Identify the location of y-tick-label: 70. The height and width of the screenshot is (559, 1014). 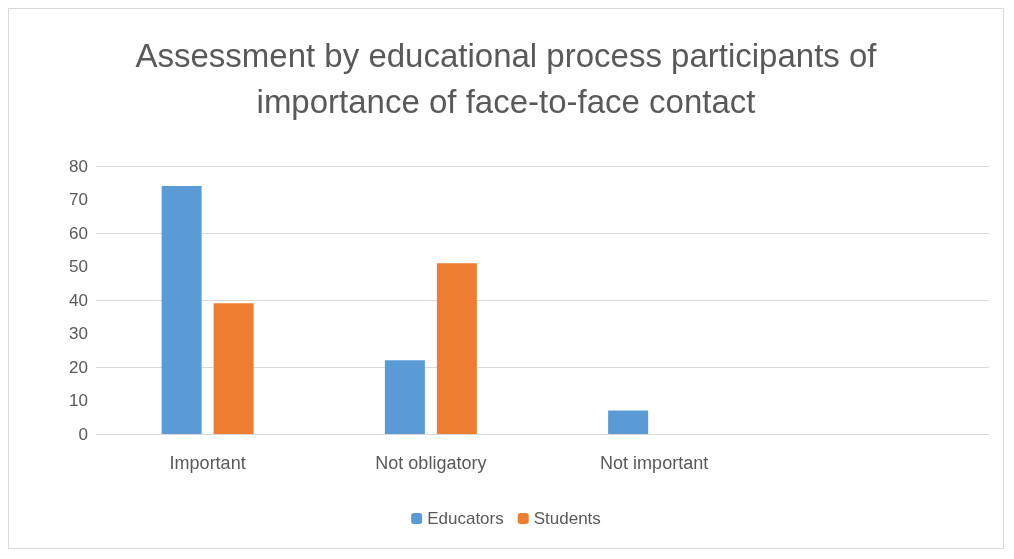
(78, 199).